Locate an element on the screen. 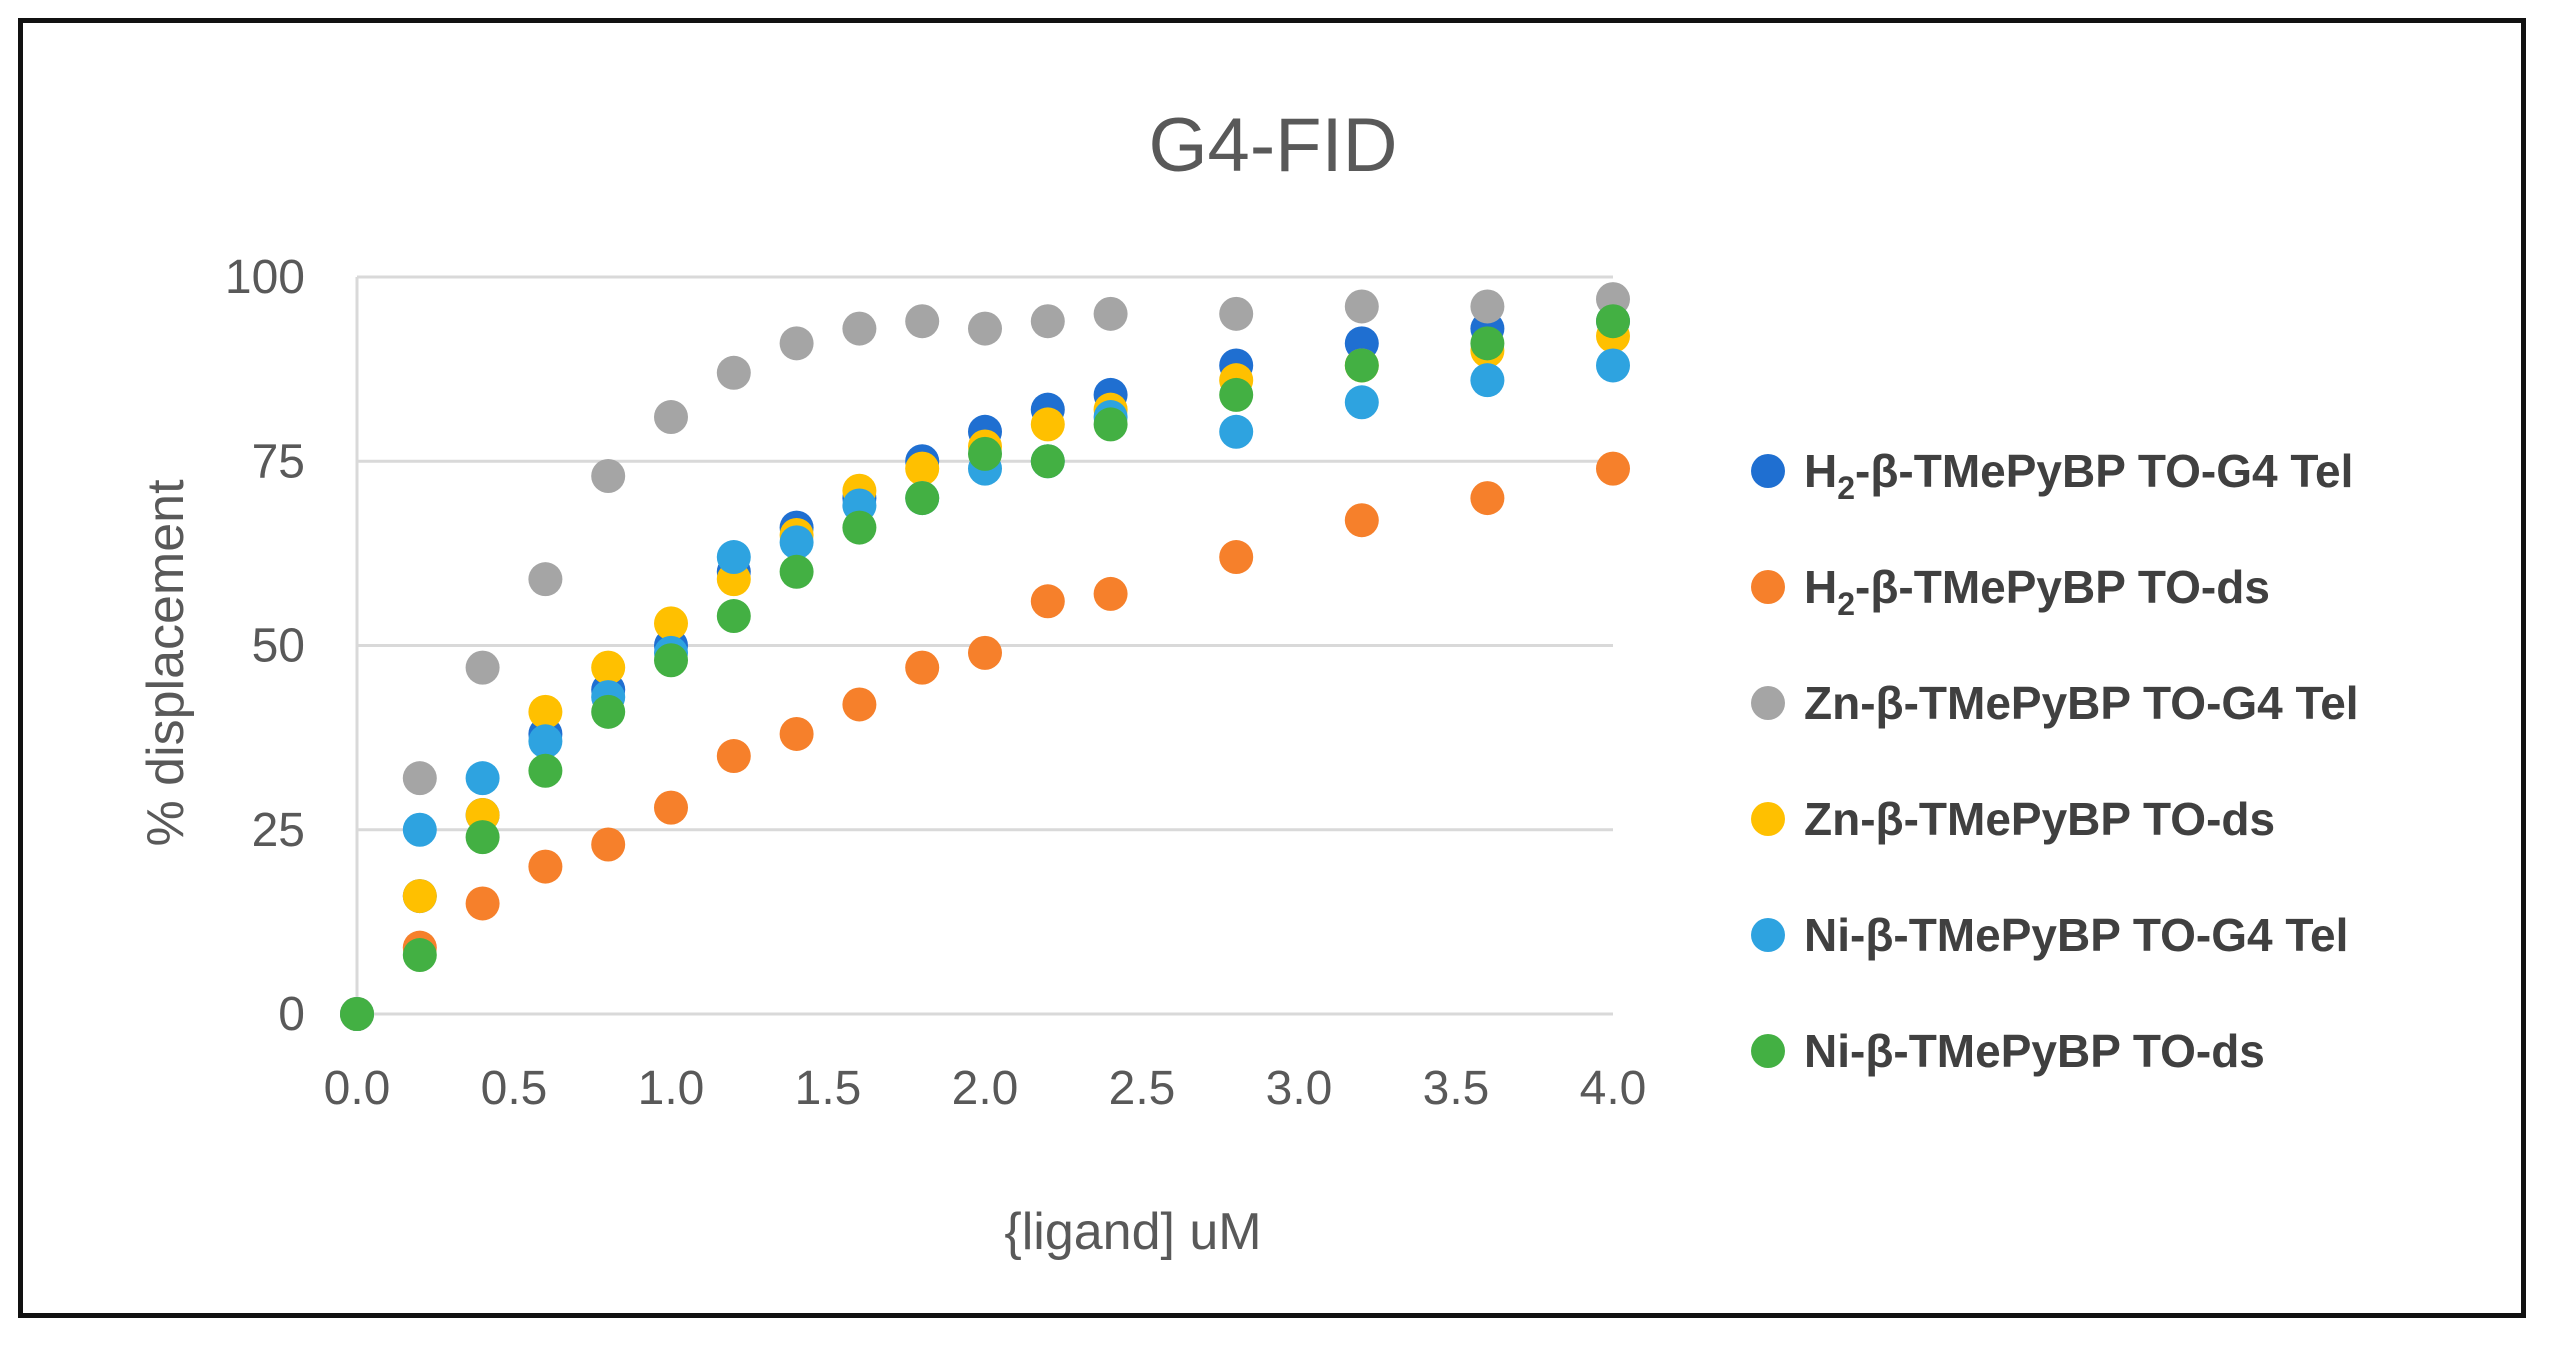 The width and height of the screenshot is (2552, 1348). x-tick-label: 0.5 is located at coordinates (514, 1088).